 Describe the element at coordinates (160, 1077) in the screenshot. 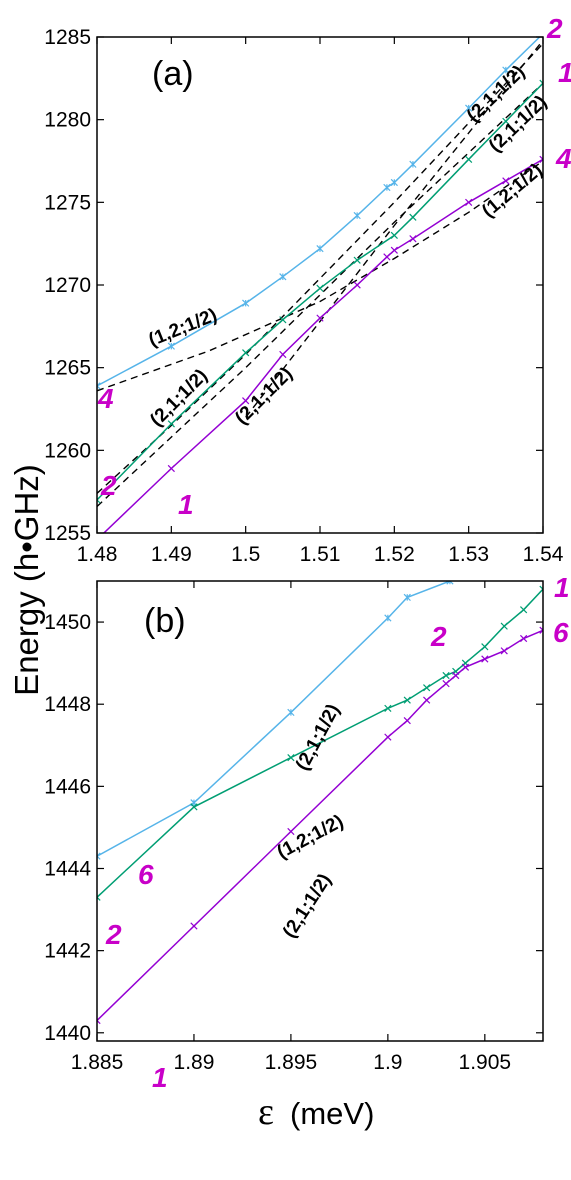

I see `state-label-b-left-1: 1` at that location.